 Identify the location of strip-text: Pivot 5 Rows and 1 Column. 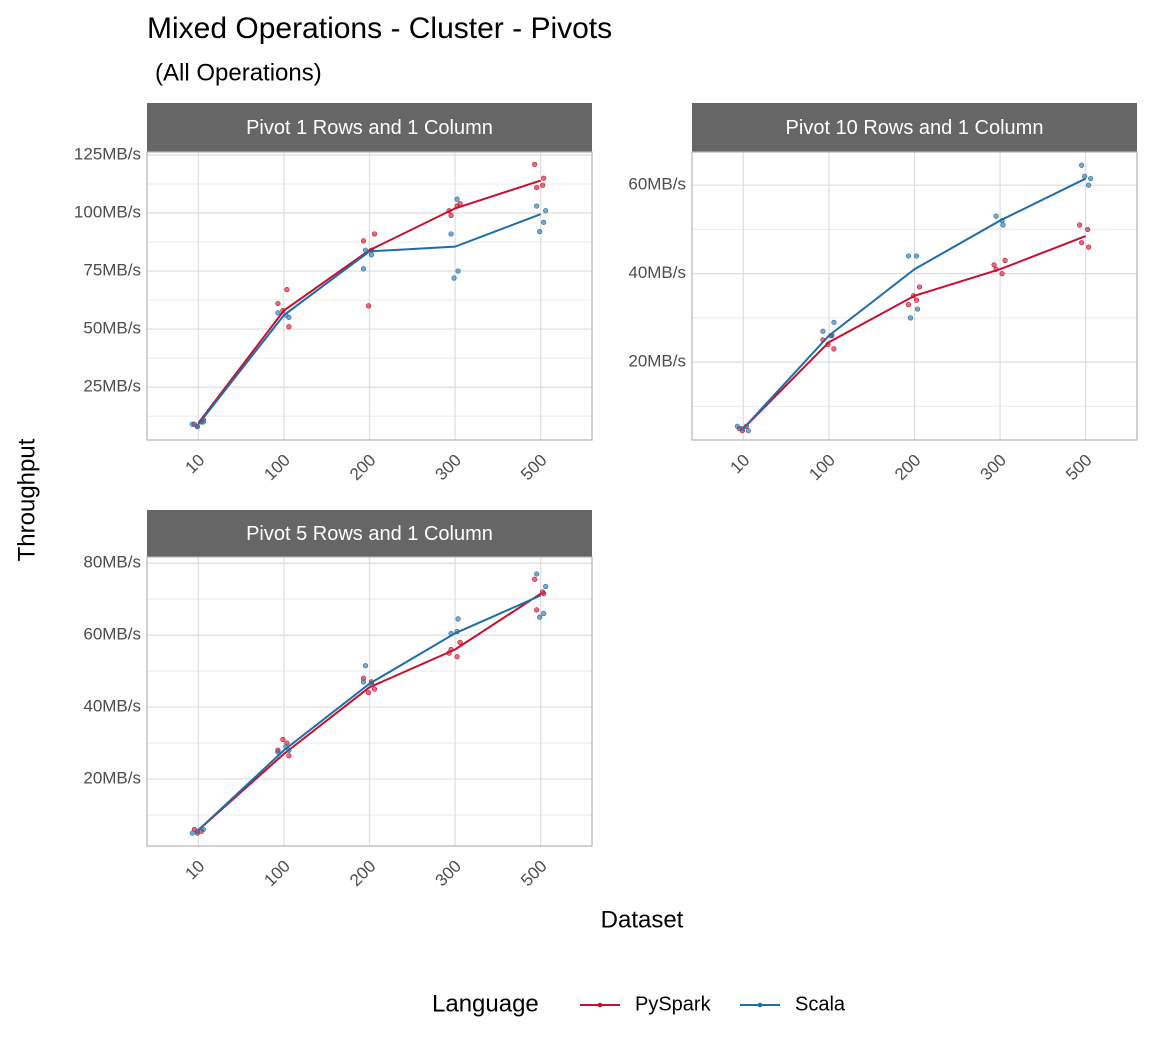
(369, 534).